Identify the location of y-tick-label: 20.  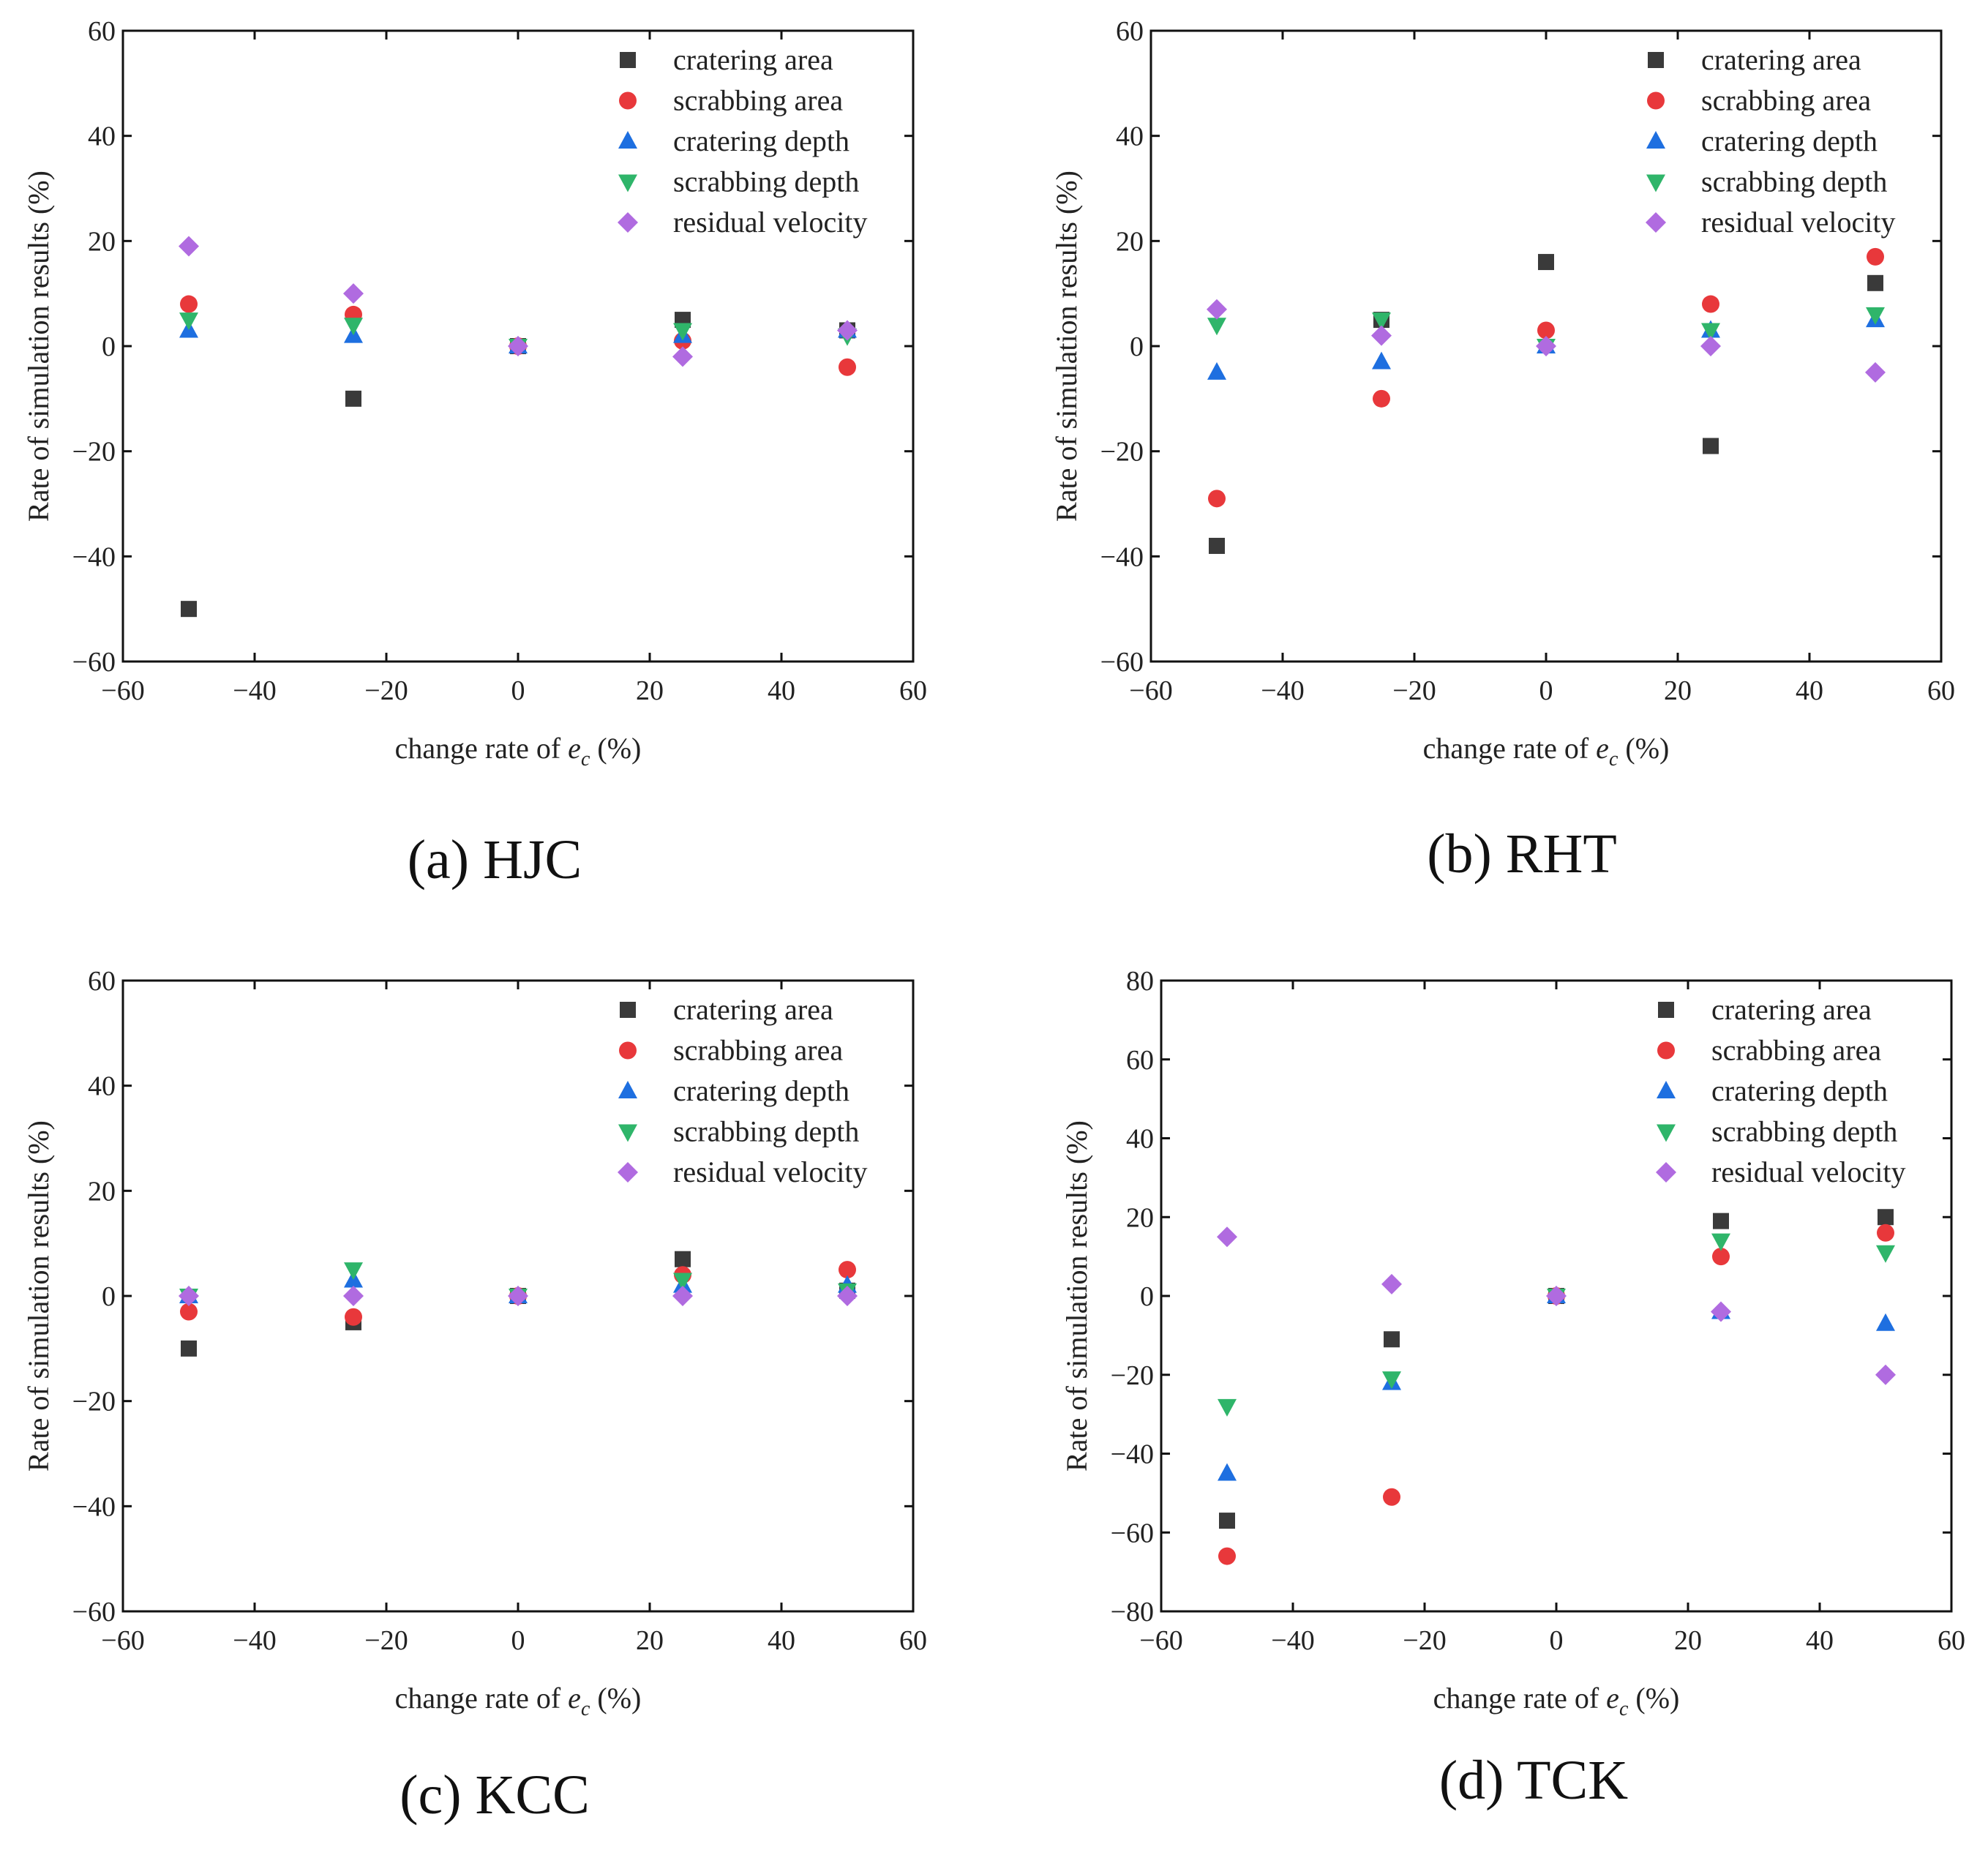
(1130, 241).